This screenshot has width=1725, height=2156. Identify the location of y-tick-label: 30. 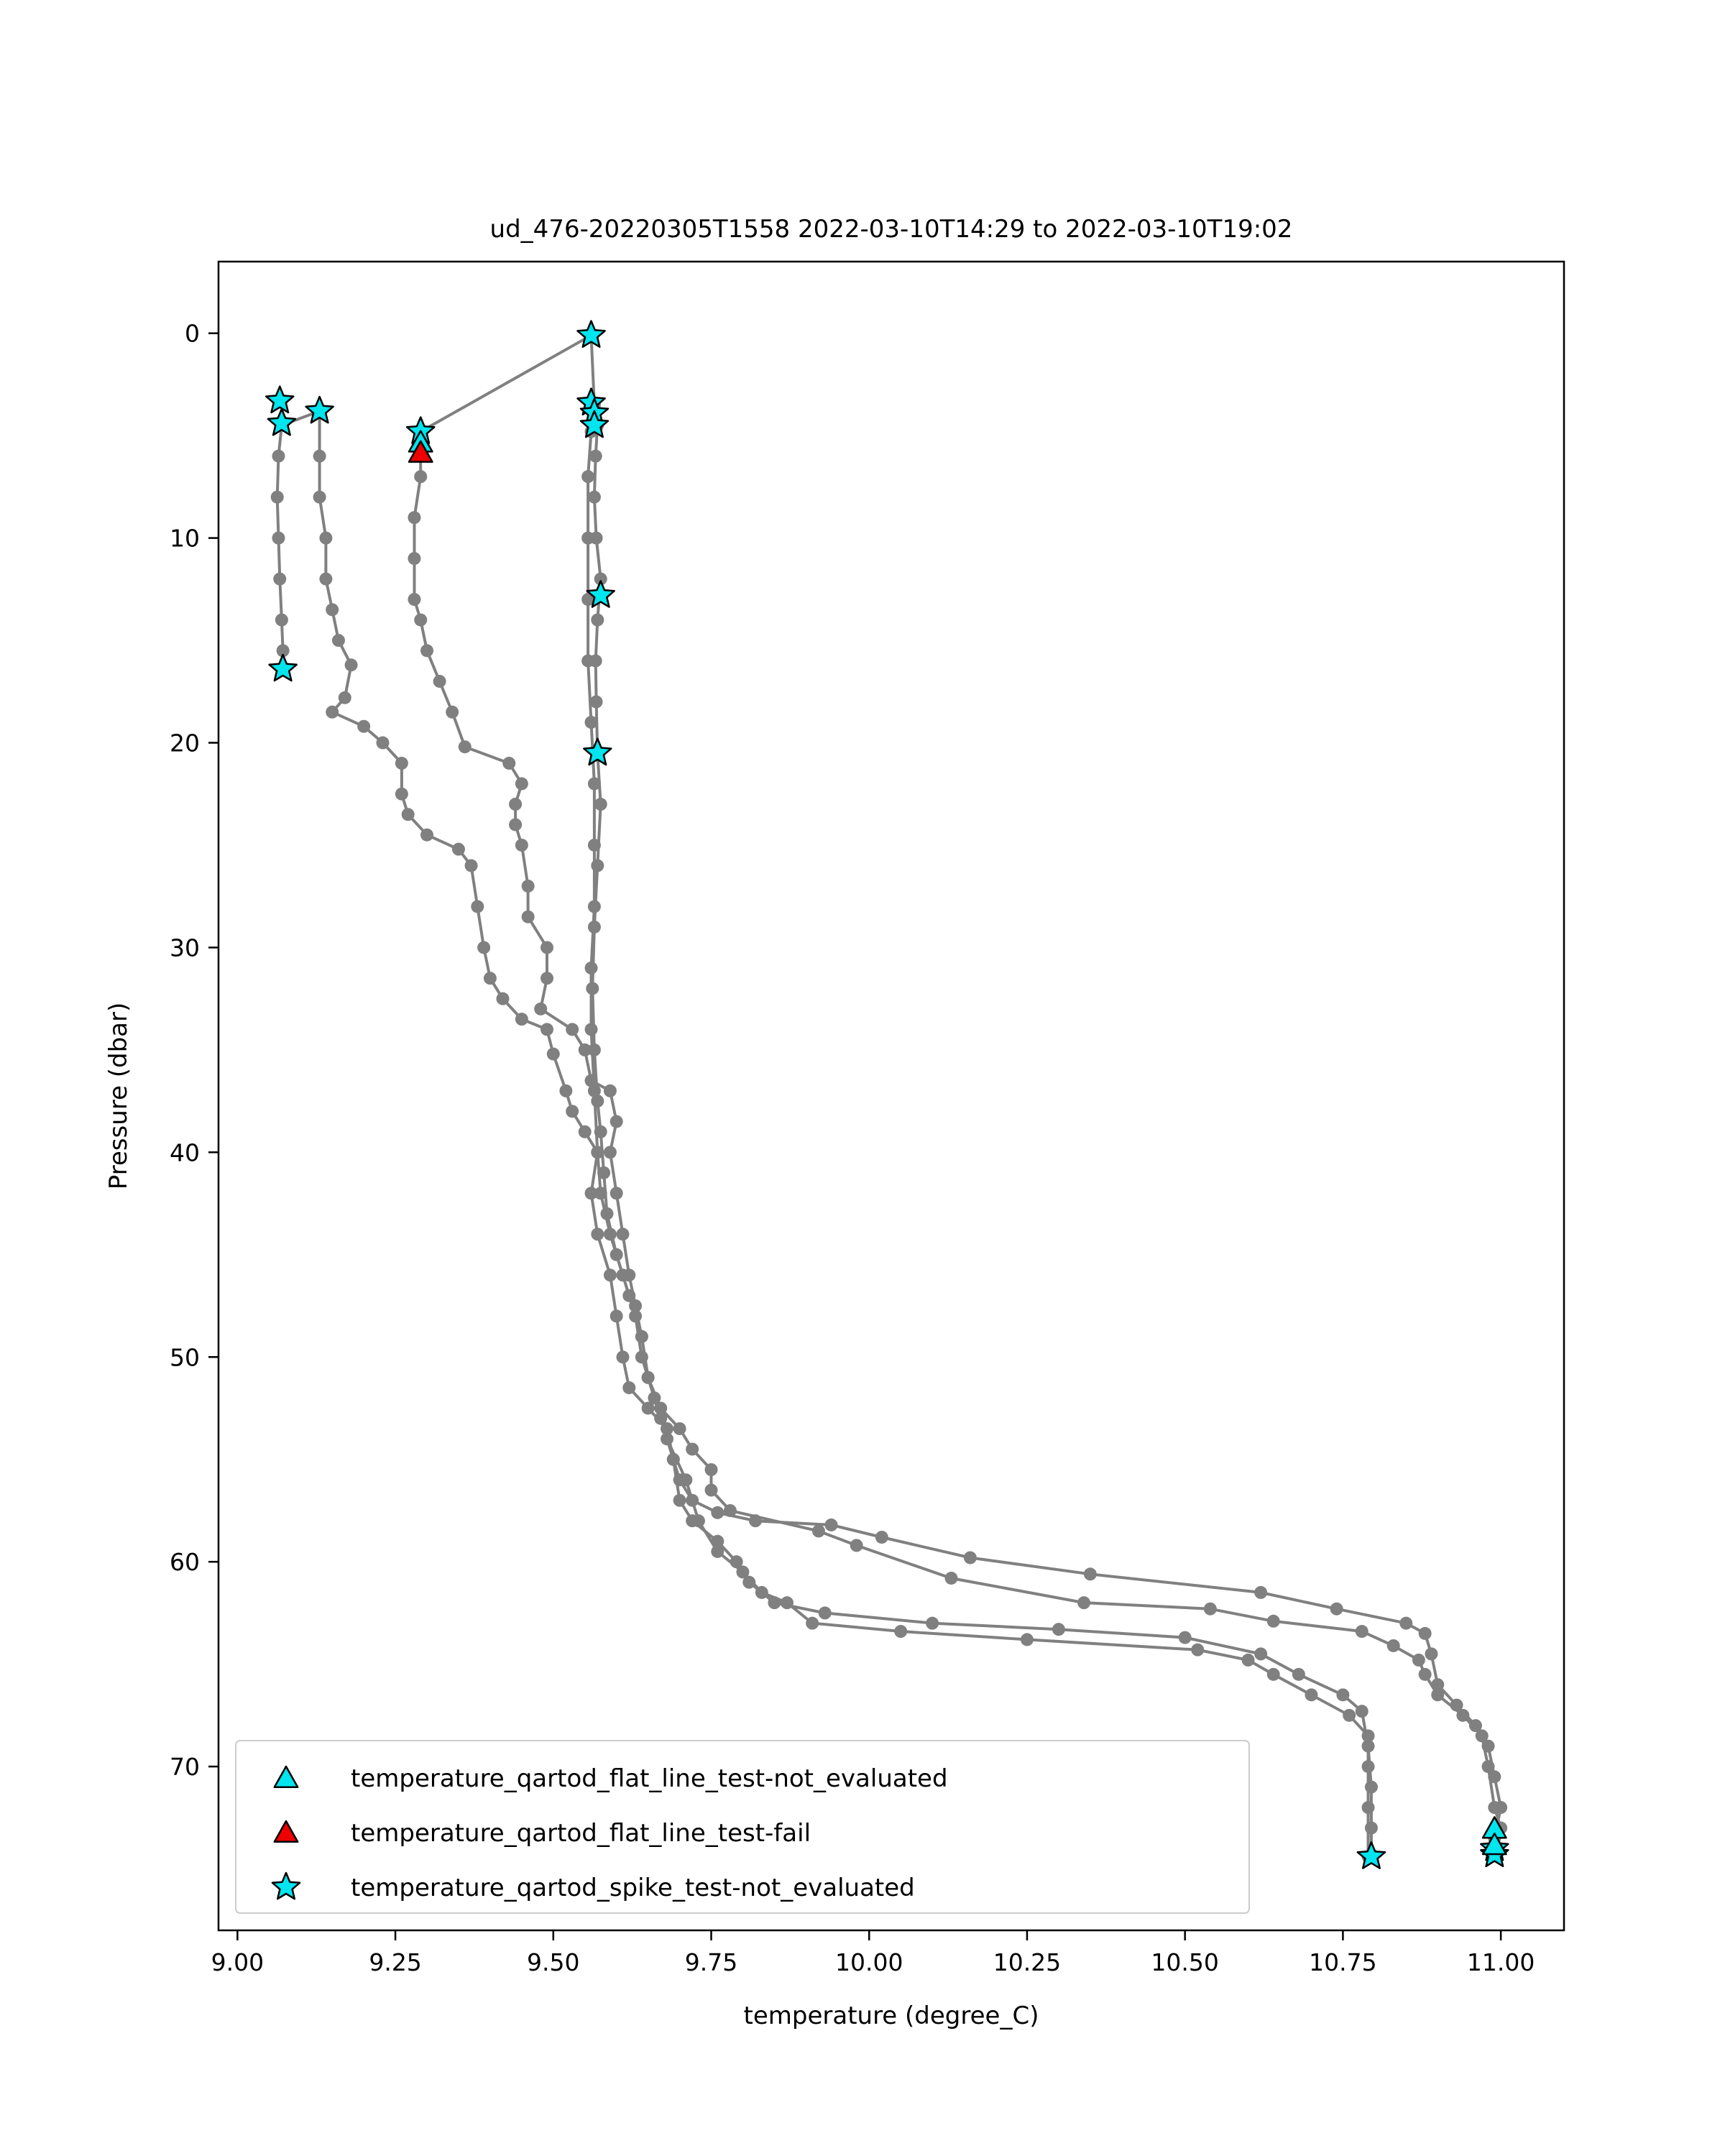
(185, 948).